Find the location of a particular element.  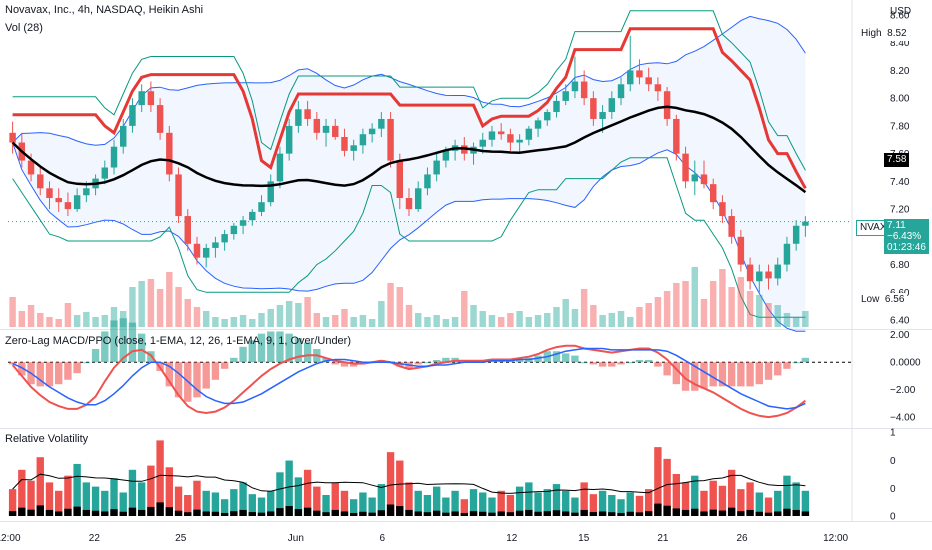

macd-tick-label: −2.00 is located at coordinates (903, 390).